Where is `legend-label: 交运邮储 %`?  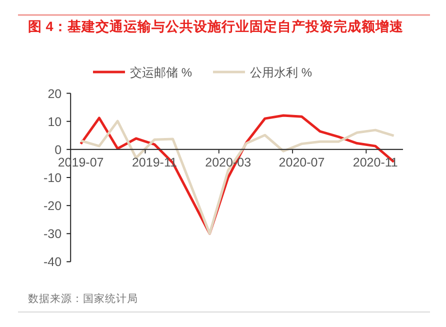 legend-label: 交运邮储 % is located at coordinates (161, 73).